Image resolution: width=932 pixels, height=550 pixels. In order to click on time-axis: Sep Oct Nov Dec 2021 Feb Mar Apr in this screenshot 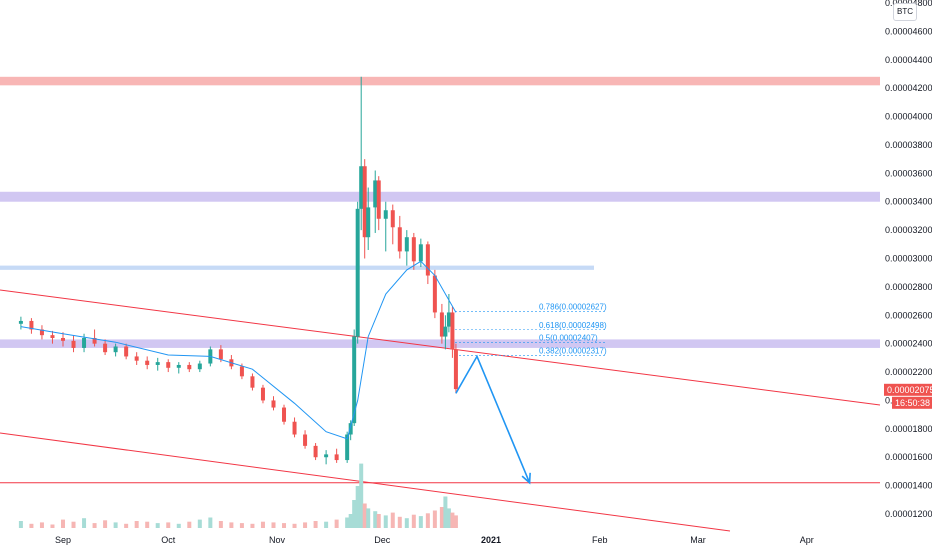, I will do `click(434, 540)`.